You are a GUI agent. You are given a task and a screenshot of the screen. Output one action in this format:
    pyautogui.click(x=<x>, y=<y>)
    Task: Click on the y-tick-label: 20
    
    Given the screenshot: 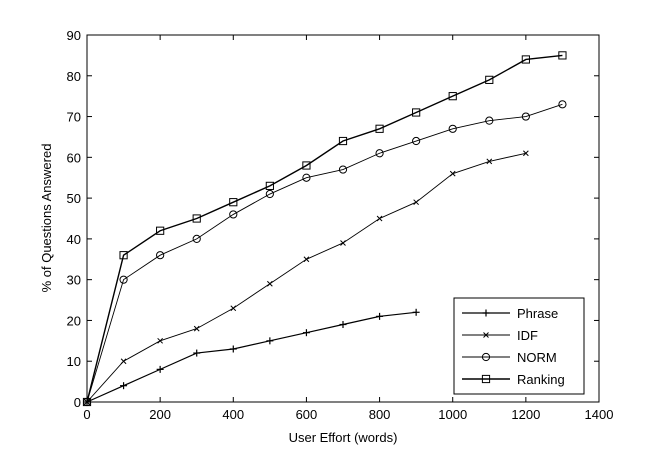 What is the action you would take?
    pyautogui.click(x=74, y=320)
    